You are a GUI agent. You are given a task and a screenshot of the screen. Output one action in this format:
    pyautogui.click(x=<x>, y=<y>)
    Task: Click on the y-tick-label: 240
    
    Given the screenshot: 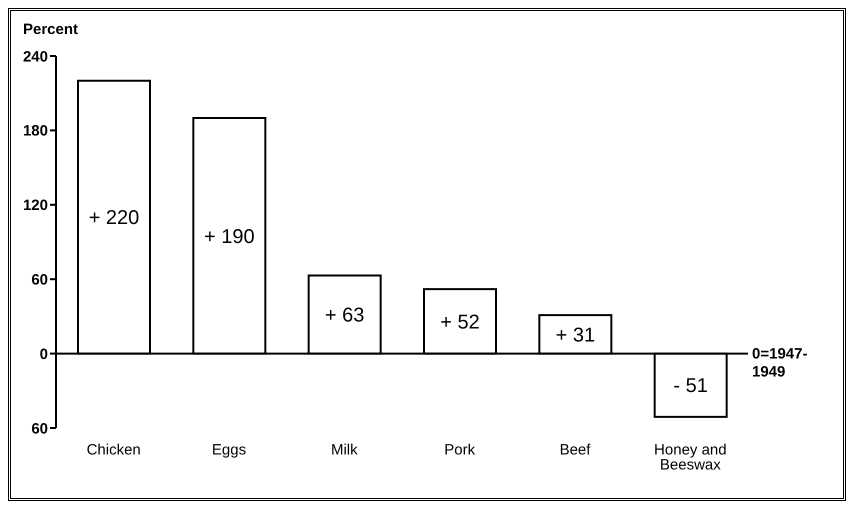 What is the action you would take?
    pyautogui.click(x=35, y=57)
    